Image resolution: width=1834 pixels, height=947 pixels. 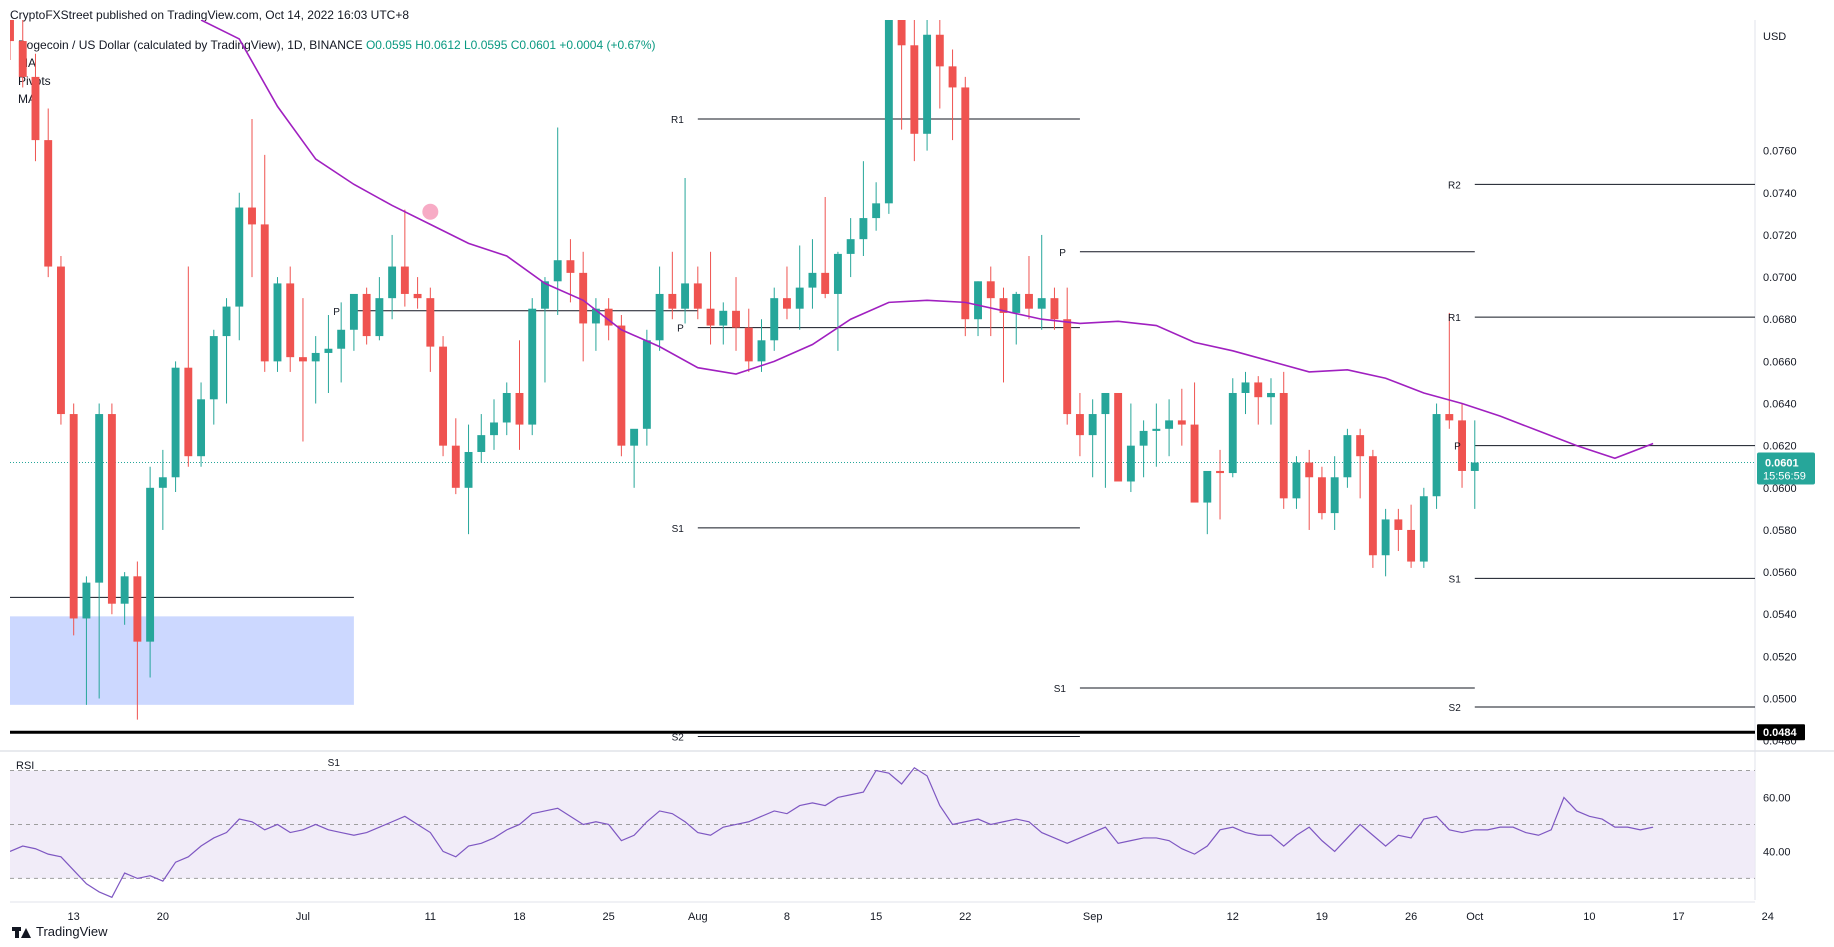 I want to click on support-zone, so click(x=182, y=660).